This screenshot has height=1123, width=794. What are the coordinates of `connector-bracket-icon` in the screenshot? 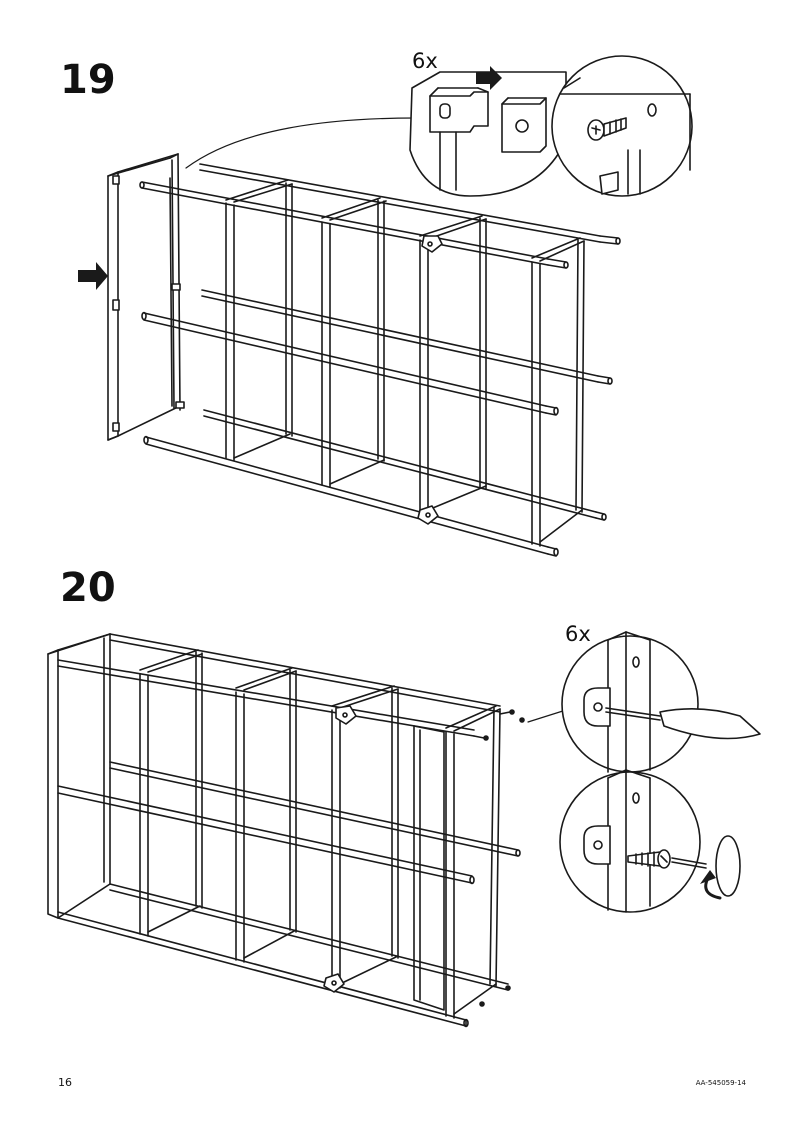 It's located at (307, 380).